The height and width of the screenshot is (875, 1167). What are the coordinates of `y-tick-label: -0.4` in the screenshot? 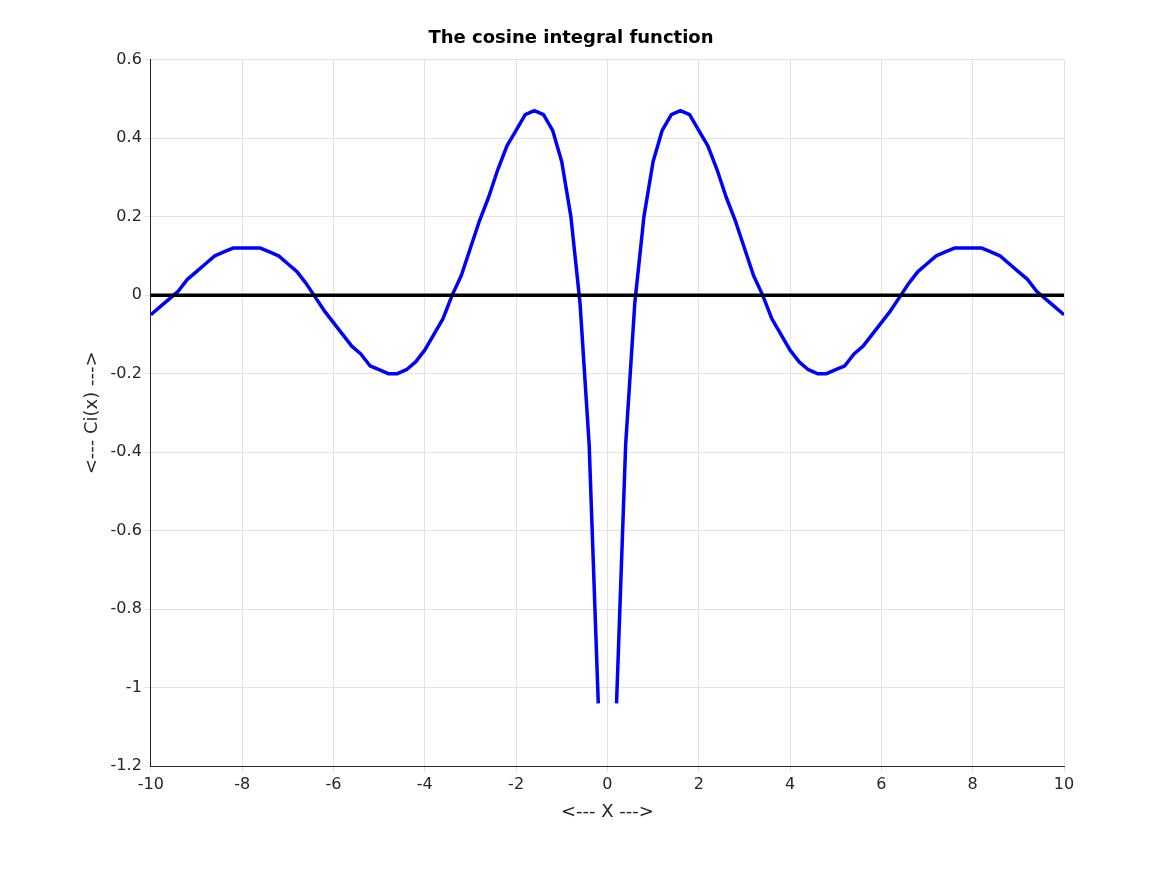 It's located at (126, 451).